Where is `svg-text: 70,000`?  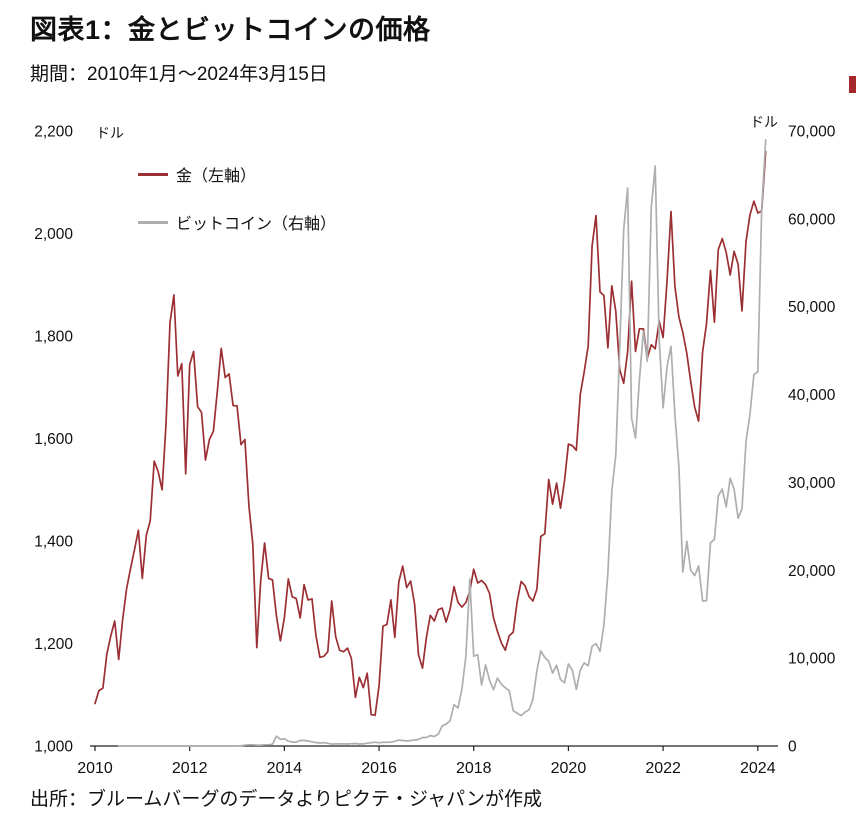
svg-text: 70,000 is located at coordinates (812, 132).